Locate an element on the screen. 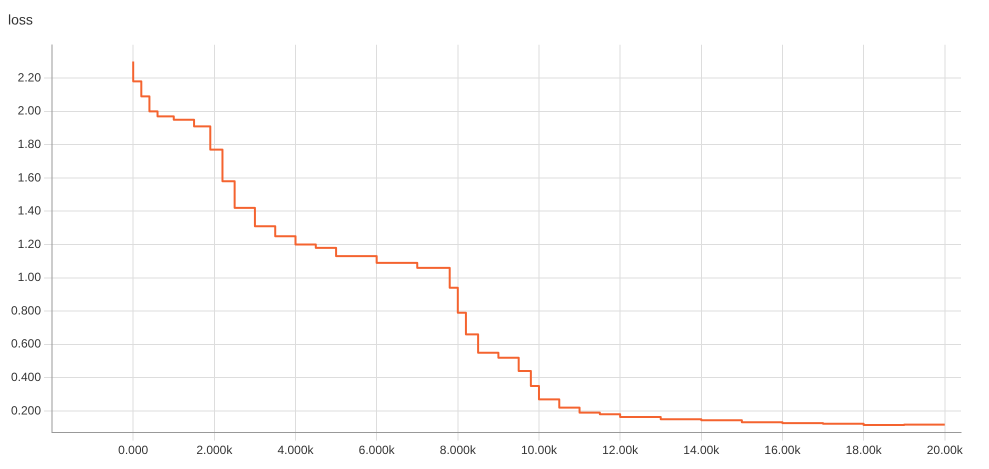 Image resolution: width=989 pixels, height=469 pixels. x-tick-label: 2.000k is located at coordinates (215, 450).